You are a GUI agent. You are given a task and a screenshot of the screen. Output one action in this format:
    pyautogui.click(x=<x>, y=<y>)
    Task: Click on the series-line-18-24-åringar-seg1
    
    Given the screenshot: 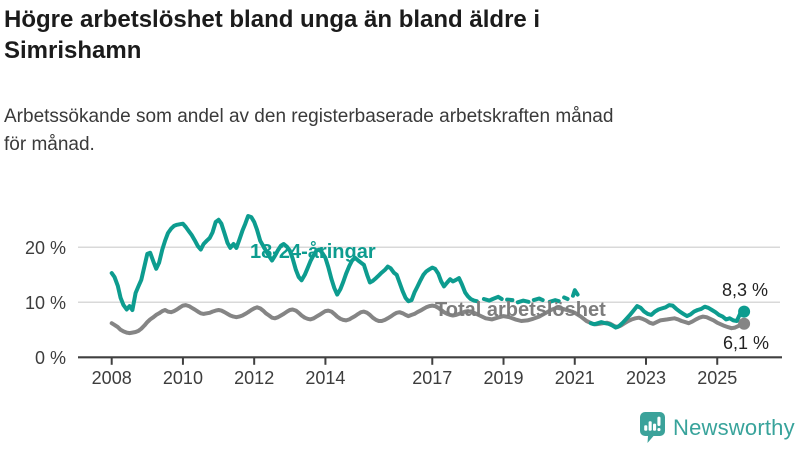 What is the action you would take?
    pyautogui.click(x=492, y=298)
    